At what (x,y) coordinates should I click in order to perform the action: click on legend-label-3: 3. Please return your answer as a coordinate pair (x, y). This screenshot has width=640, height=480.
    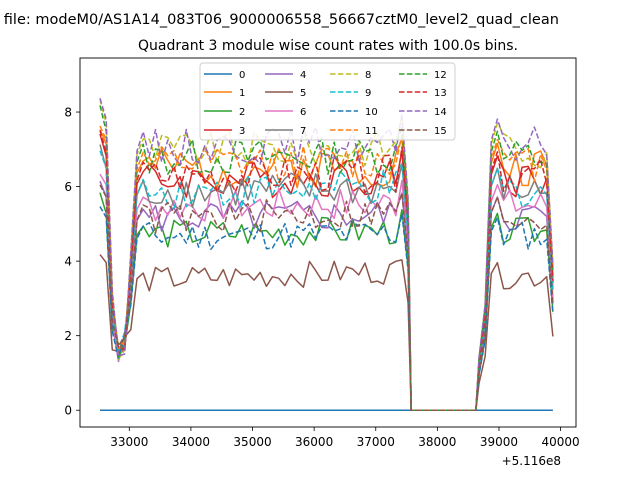
    Looking at the image, I should click on (242, 131).